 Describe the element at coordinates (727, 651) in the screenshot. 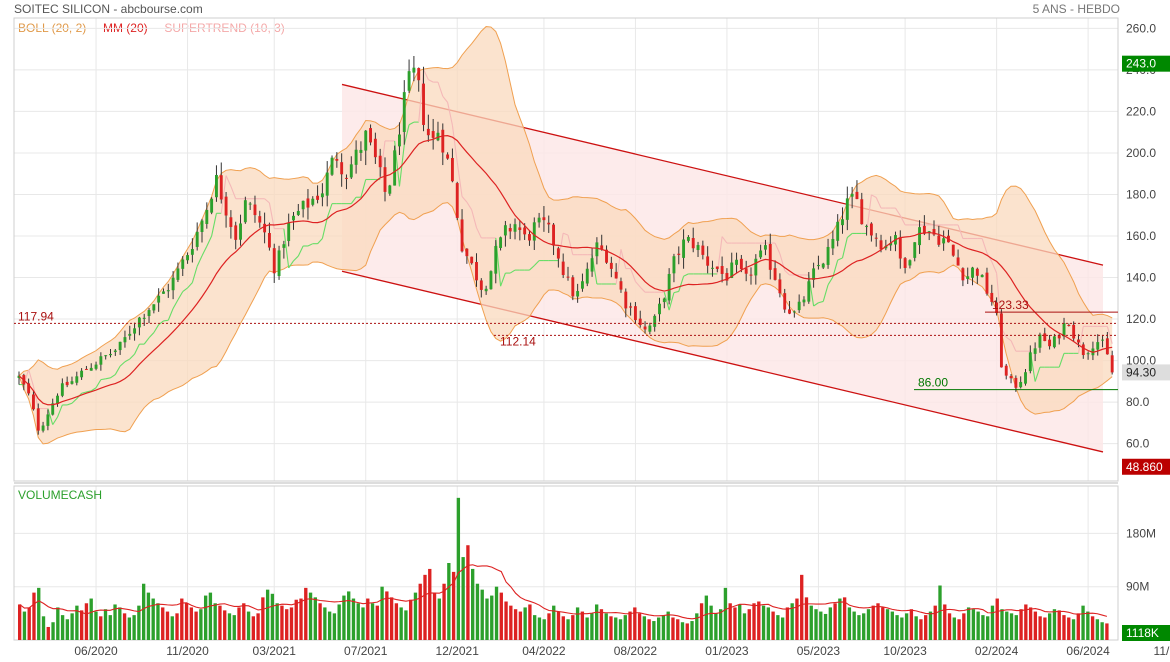

I see `date-axis-label: 01/2023` at that location.